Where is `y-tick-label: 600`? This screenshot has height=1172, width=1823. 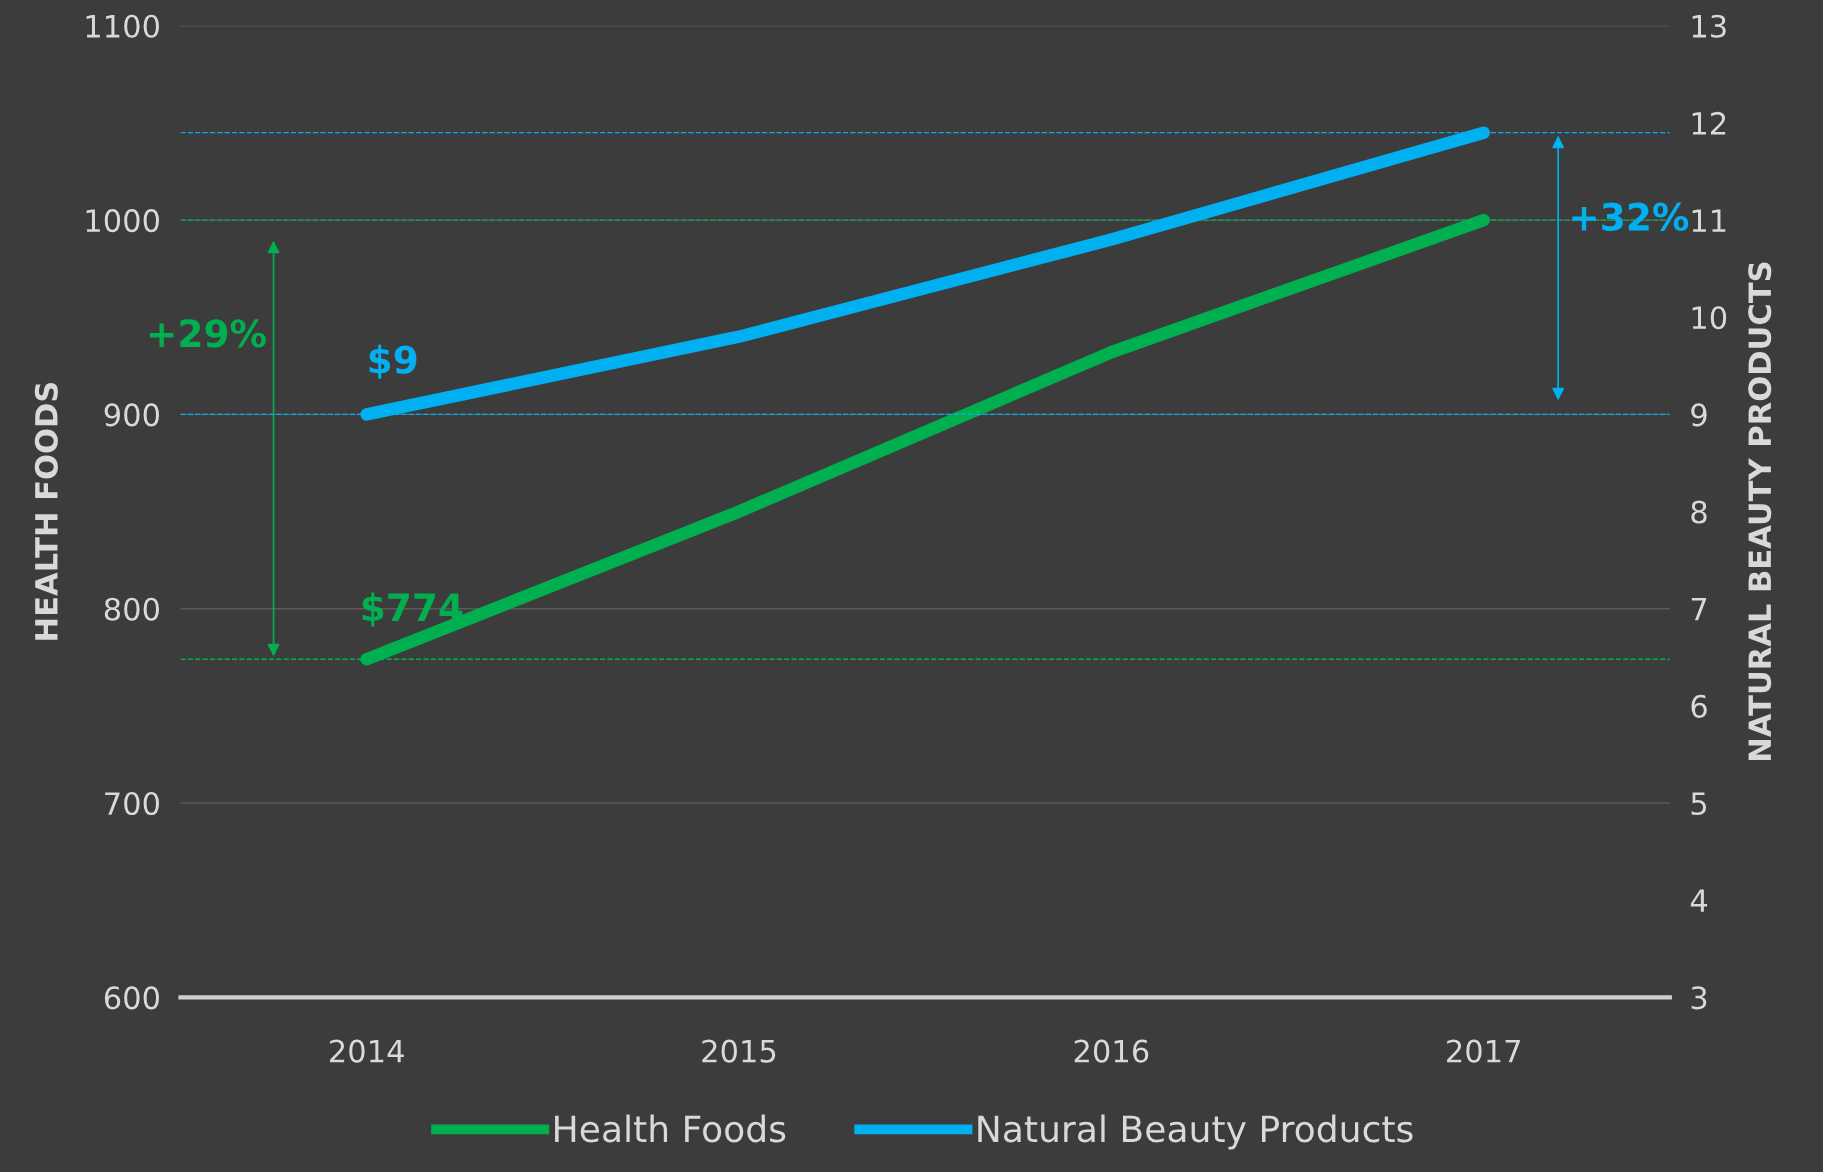 y-tick-label: 600 is located at coordinates (131, 998).